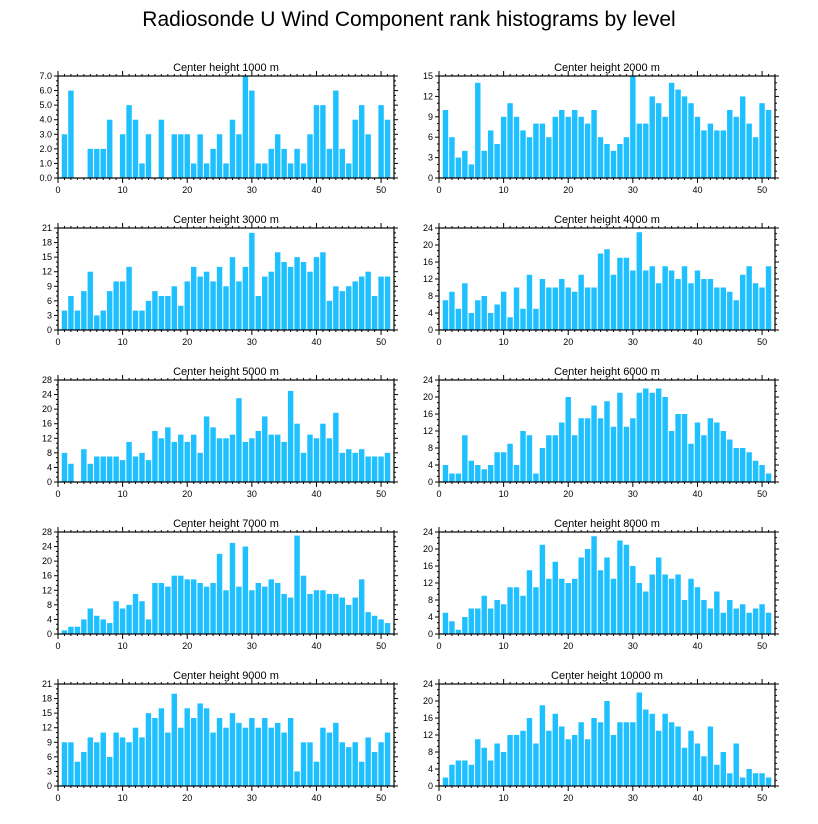  What do you see at coordinates (47, 438) in the screenshot?
I see `y-tick-label: 12` at bounding box center [47, 438].